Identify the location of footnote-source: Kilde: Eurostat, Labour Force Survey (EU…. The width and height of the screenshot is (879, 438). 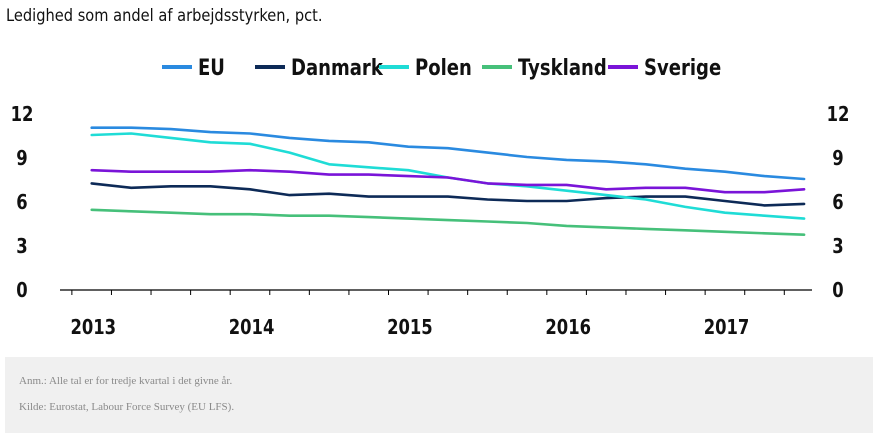
(127, 407).